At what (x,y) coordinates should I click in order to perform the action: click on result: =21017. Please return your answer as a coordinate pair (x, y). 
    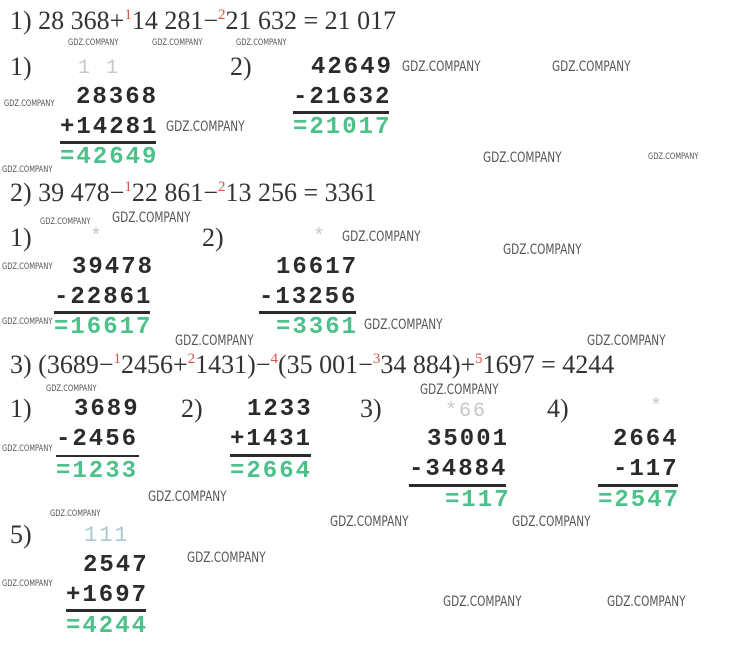
    Looking at the image, I should click on (342, 127).